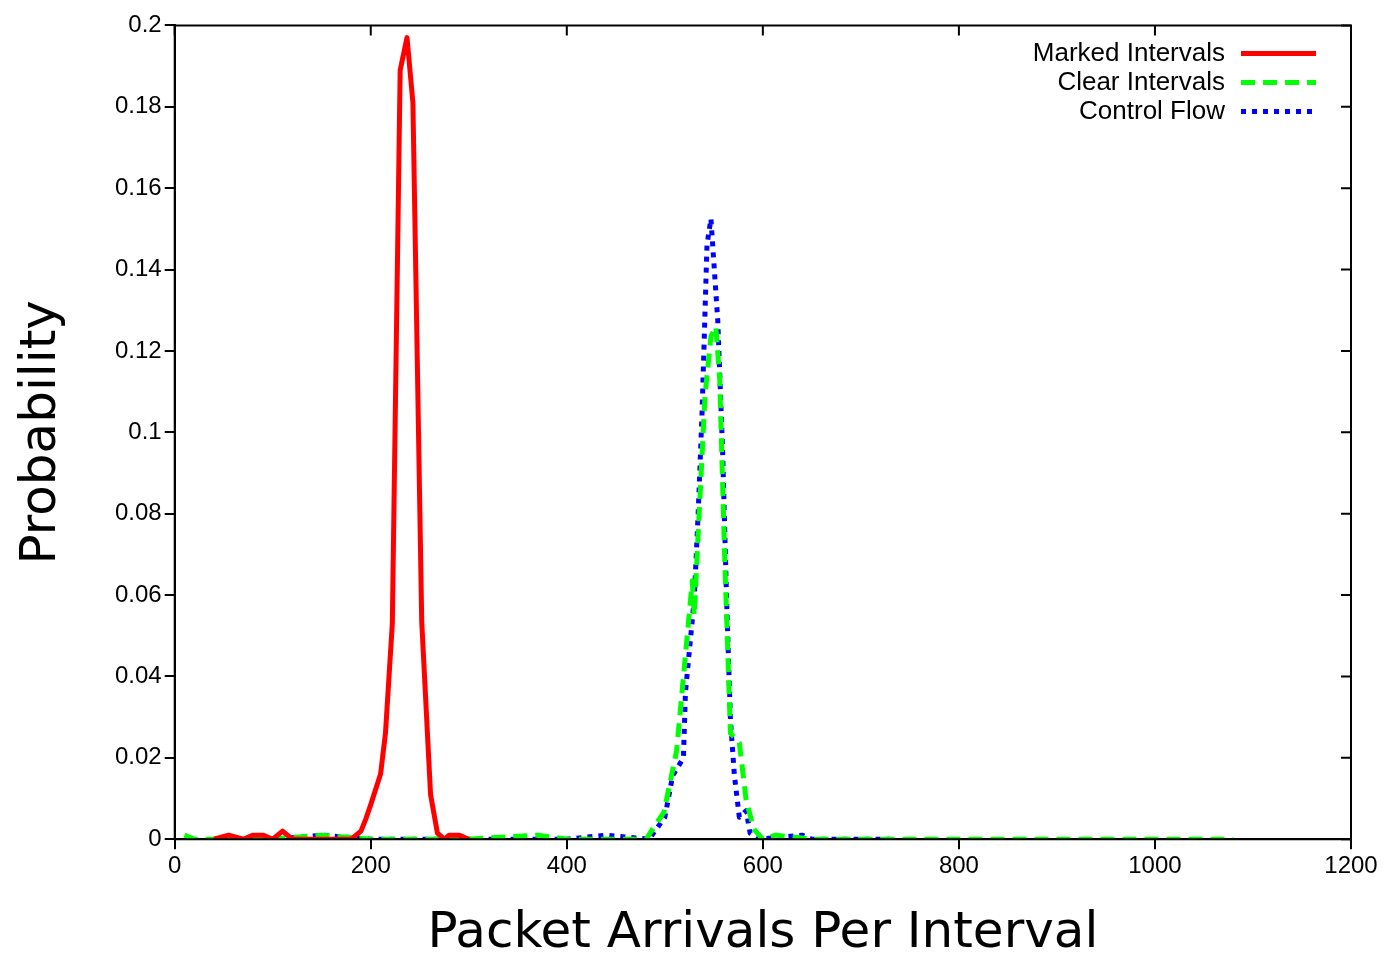 The image size is (1399, 977). I want to click on y-tick-label: 0.16, so click(138, 186).